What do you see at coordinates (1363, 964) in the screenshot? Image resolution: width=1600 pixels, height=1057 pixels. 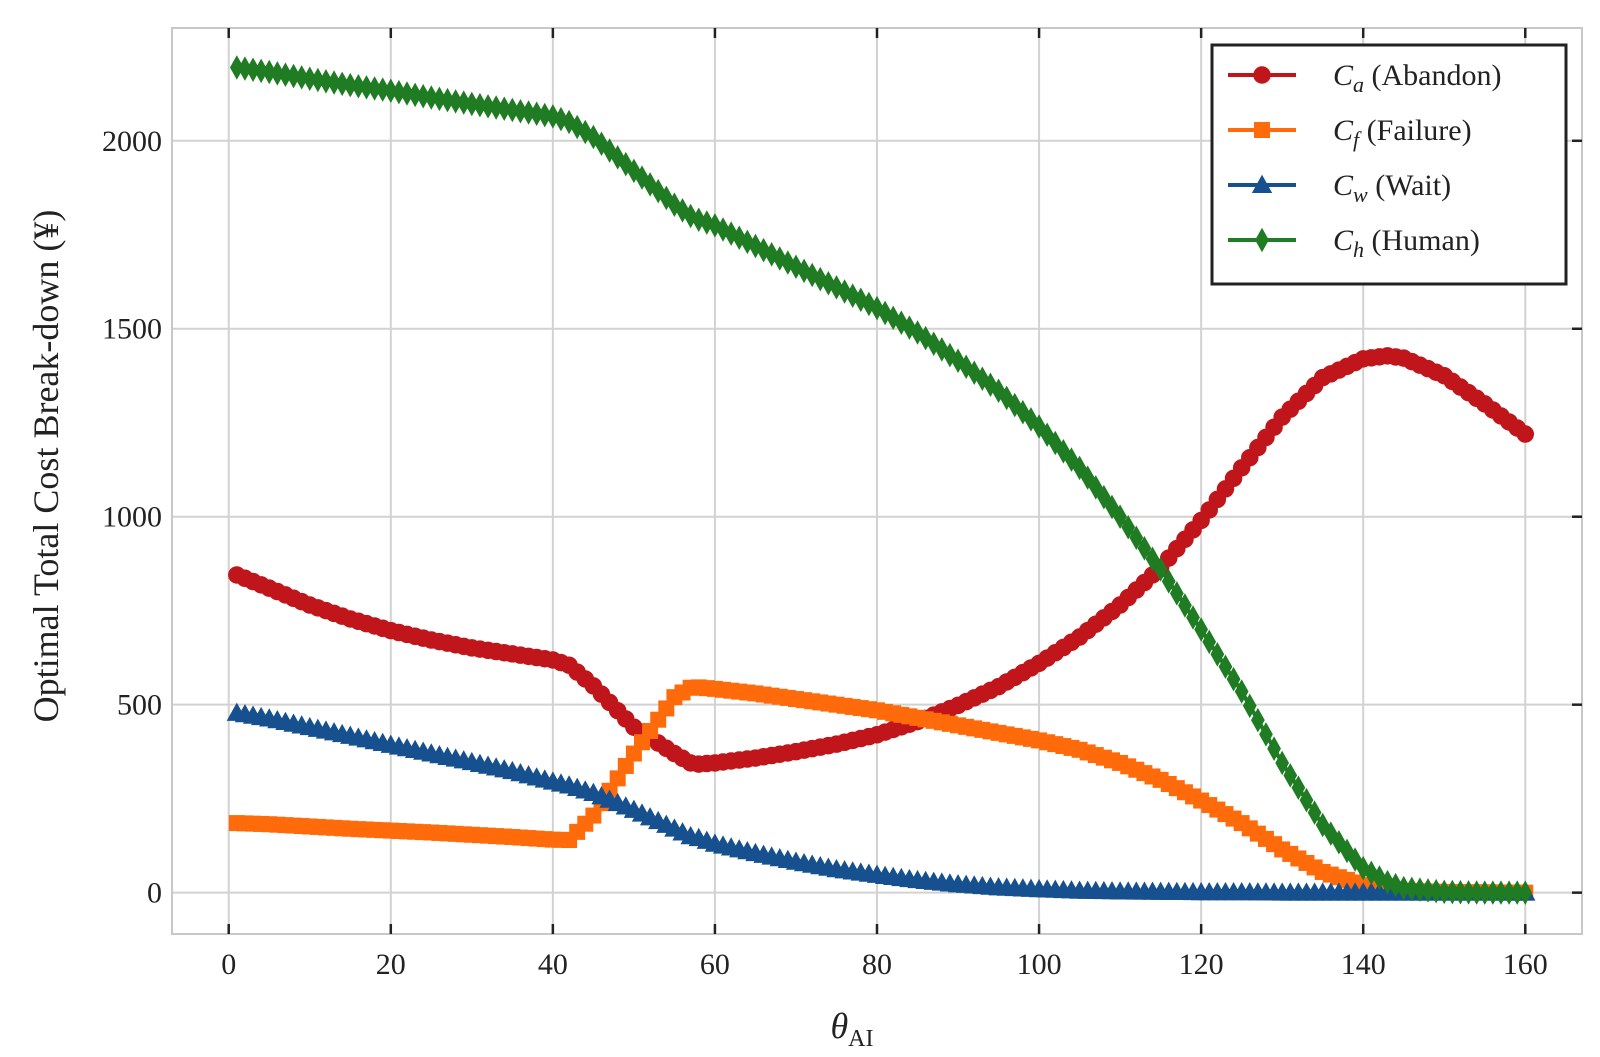 I see `x-tick-label: 140` at bounding box center [1363, 964].